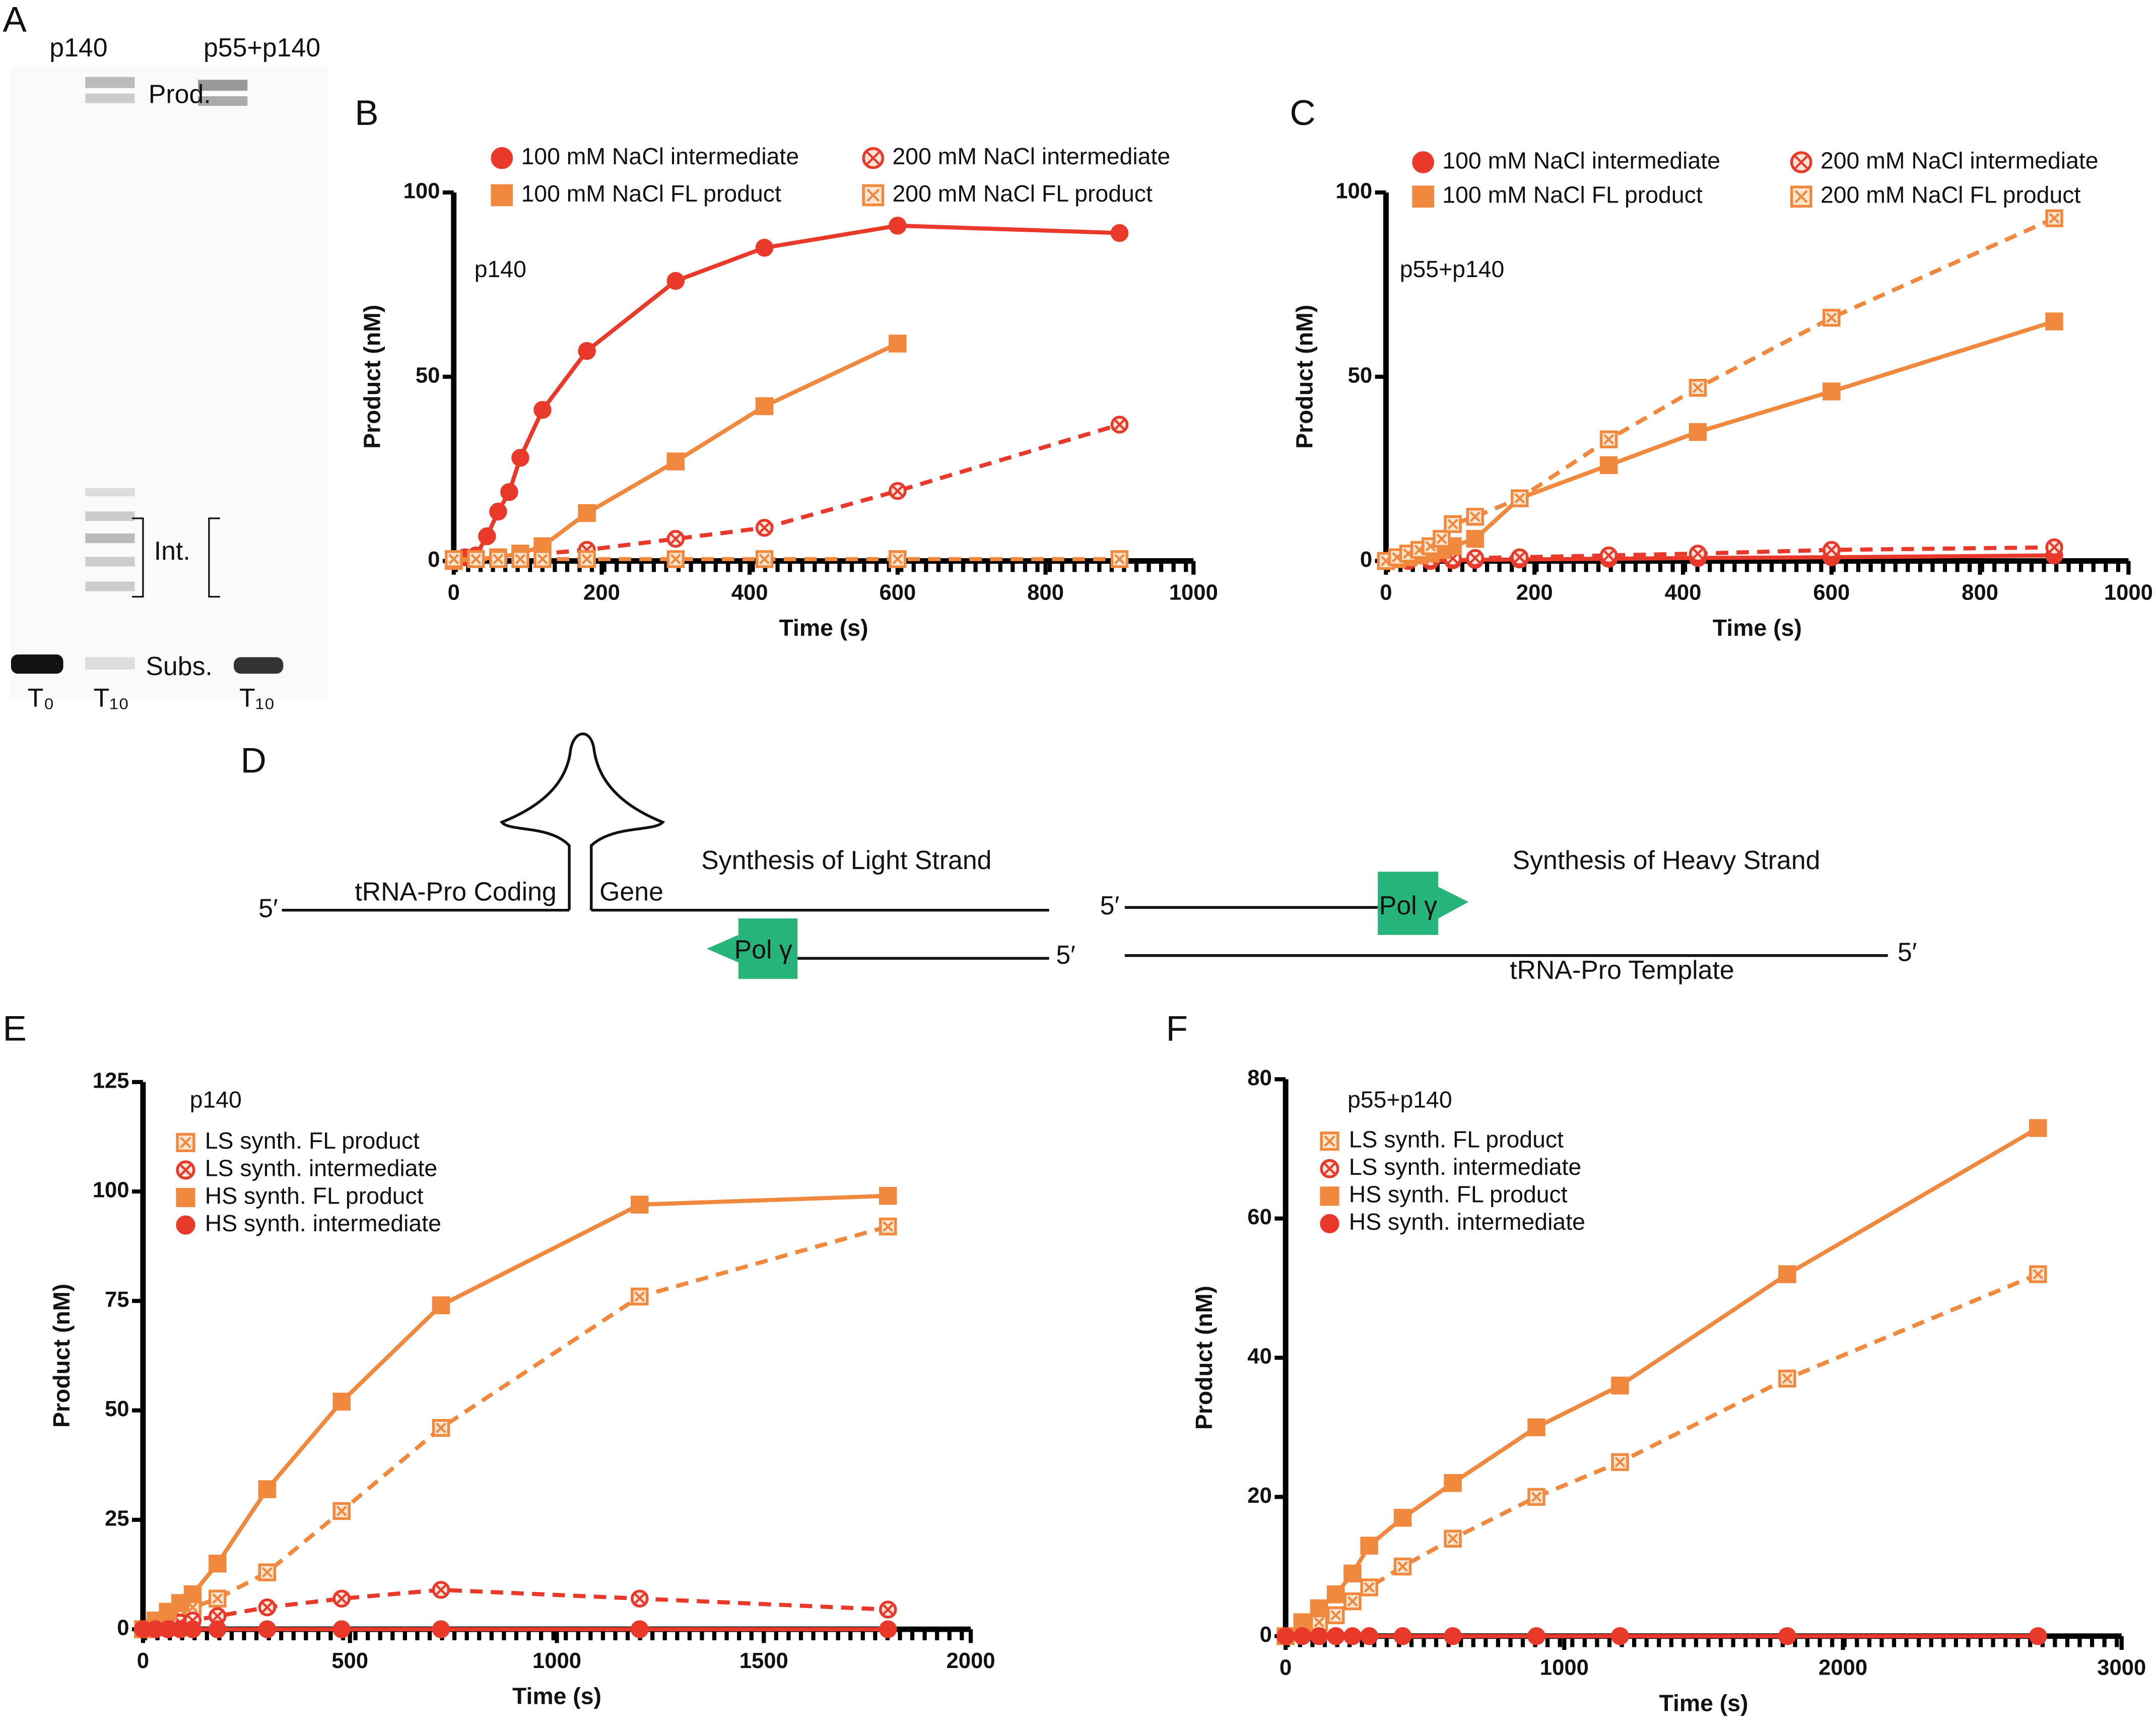 The image size is (2156, 1731). What do you see at coordinates (169, 382) in the screenshot?
I see `gel` at bounding box center [169, 382].